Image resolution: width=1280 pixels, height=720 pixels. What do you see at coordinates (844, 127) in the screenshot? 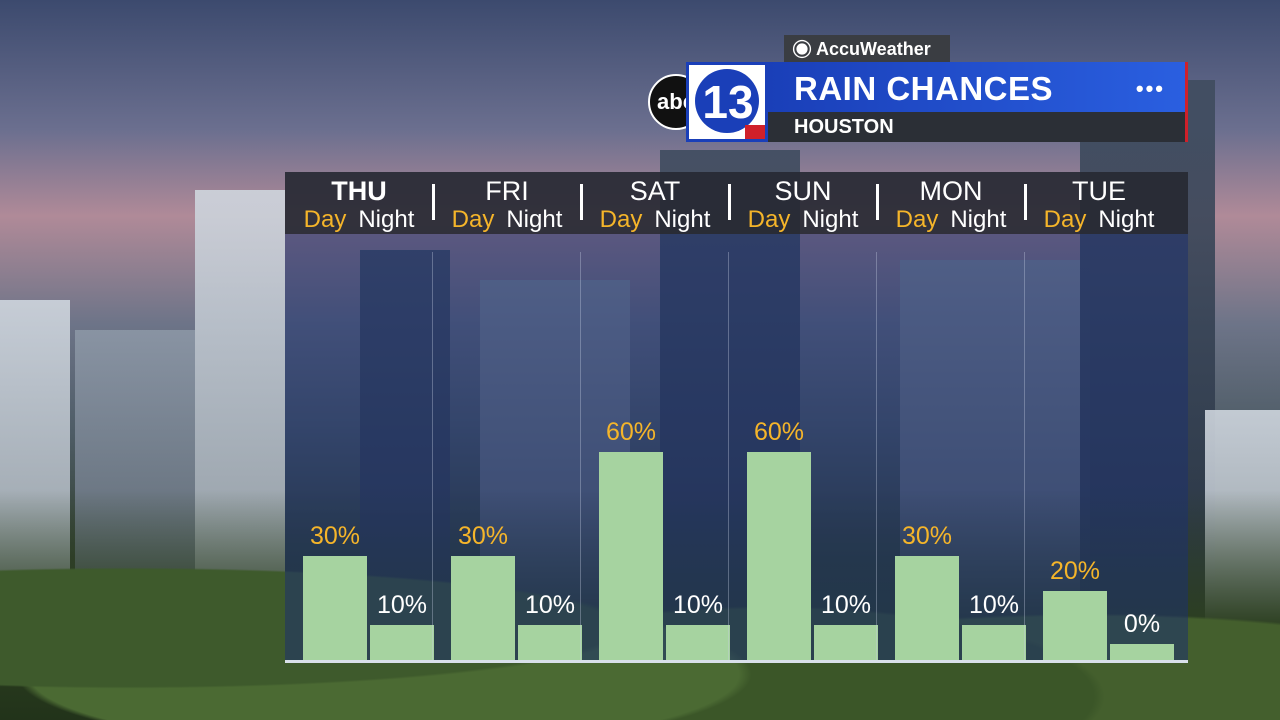
I see `location-label: HOUSTON` at bounding box center [844, 127].